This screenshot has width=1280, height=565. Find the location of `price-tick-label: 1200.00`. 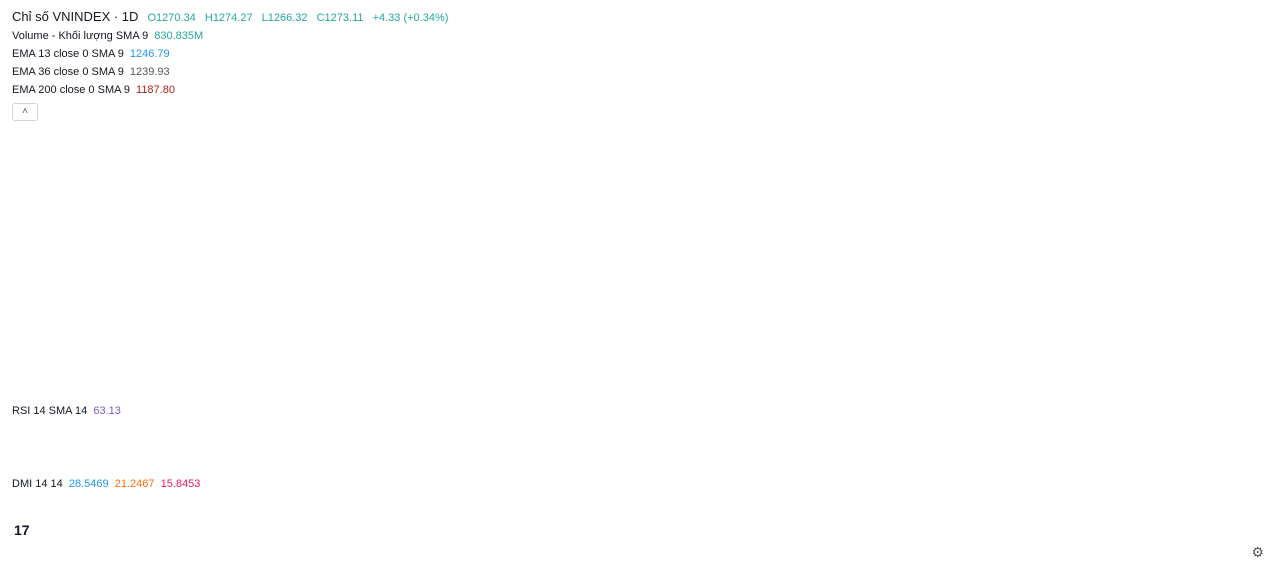

price-tick-label: 1200.00 is located at coordinates (1256, 155).